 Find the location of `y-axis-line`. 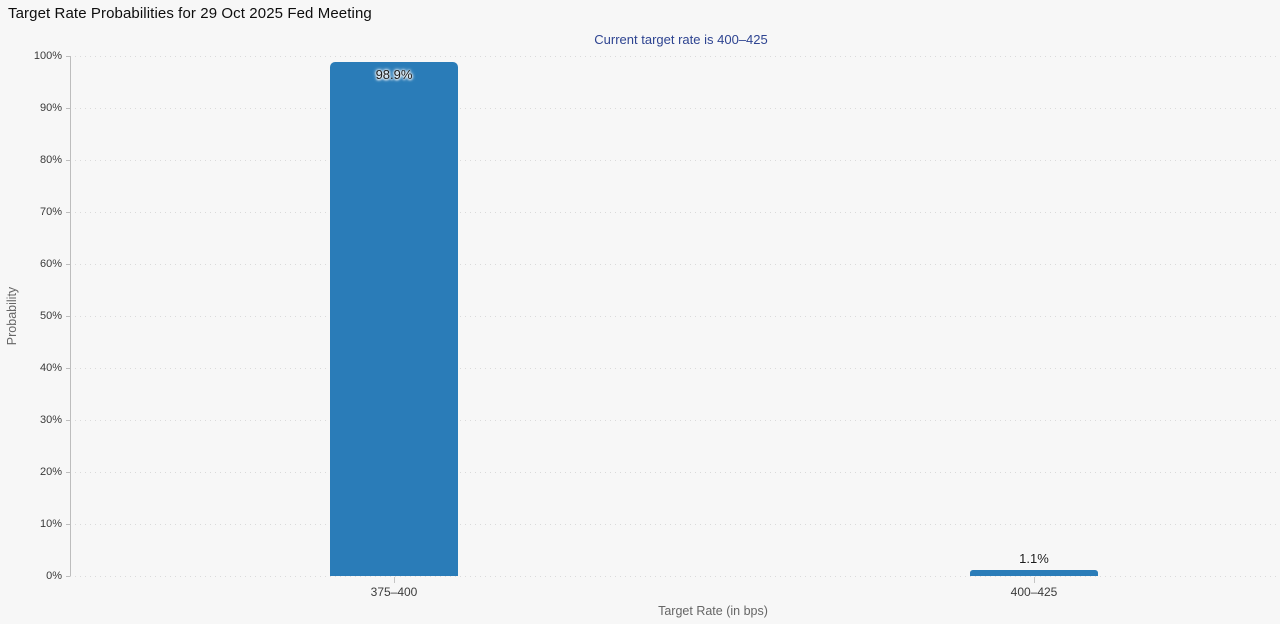

y-axis-line is located at coordinates (70, 316).